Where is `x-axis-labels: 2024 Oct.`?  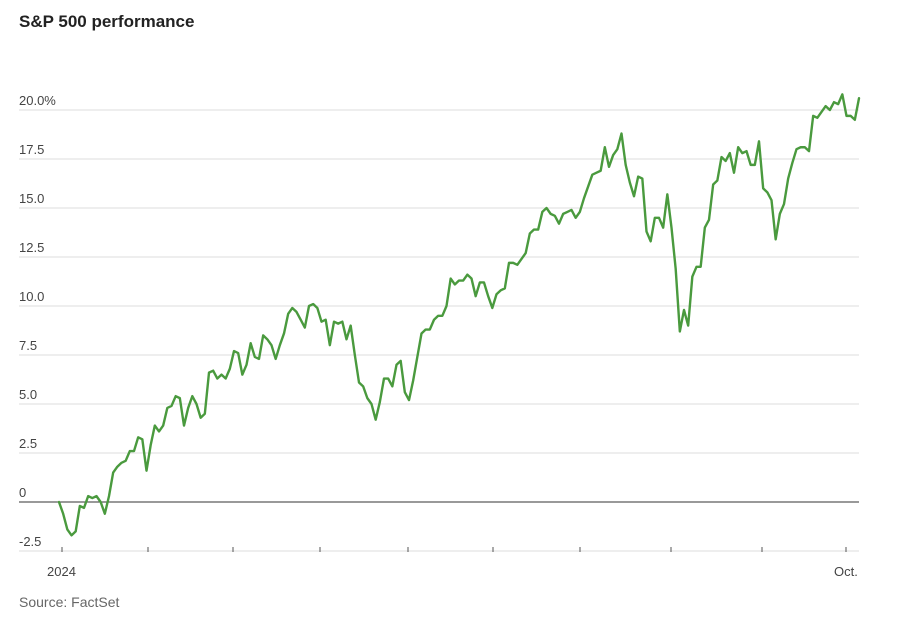 x-axis-labels: 2024 Oct. is located at coordinates (452, 571).